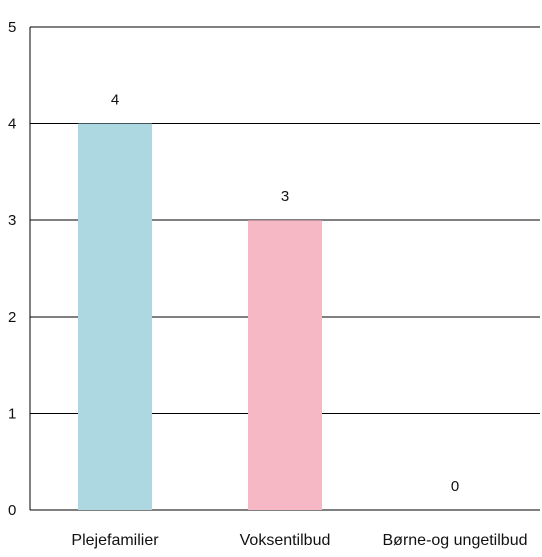  Describe the element at coordinates (455, 540) in the screenshot. I see `x-category-label: Børne-og ungetilbud` at that location.